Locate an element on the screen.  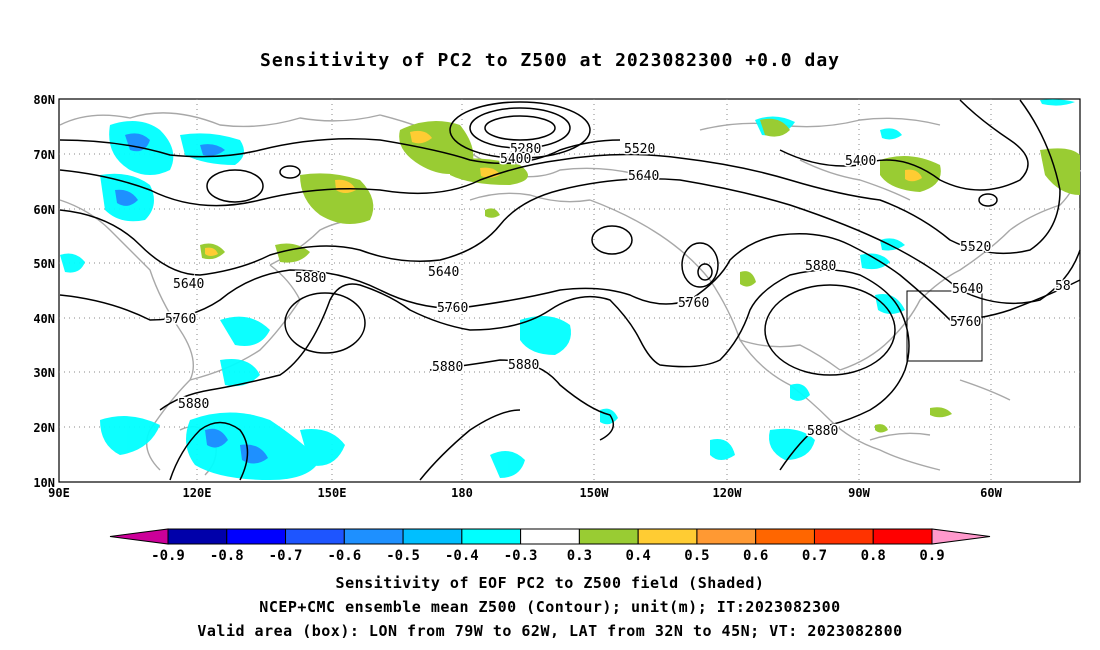
colorbar-label: 0.6 is located at coordinates (755, 556).